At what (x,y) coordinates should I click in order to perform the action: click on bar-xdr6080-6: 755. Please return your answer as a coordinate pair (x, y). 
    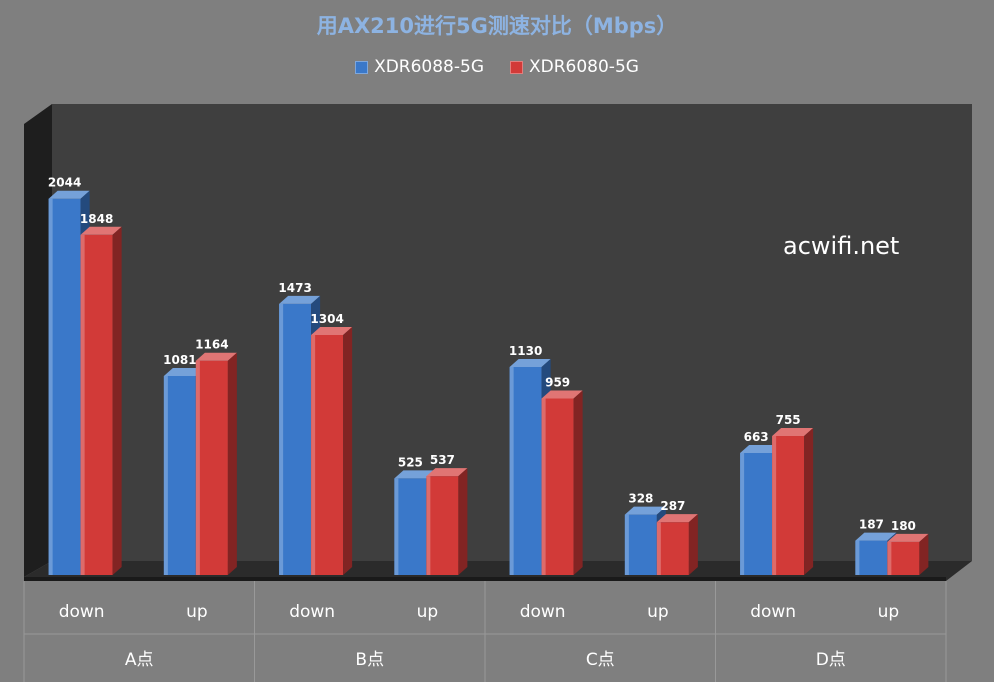
    Looking at the image, I should click on (793, 494).